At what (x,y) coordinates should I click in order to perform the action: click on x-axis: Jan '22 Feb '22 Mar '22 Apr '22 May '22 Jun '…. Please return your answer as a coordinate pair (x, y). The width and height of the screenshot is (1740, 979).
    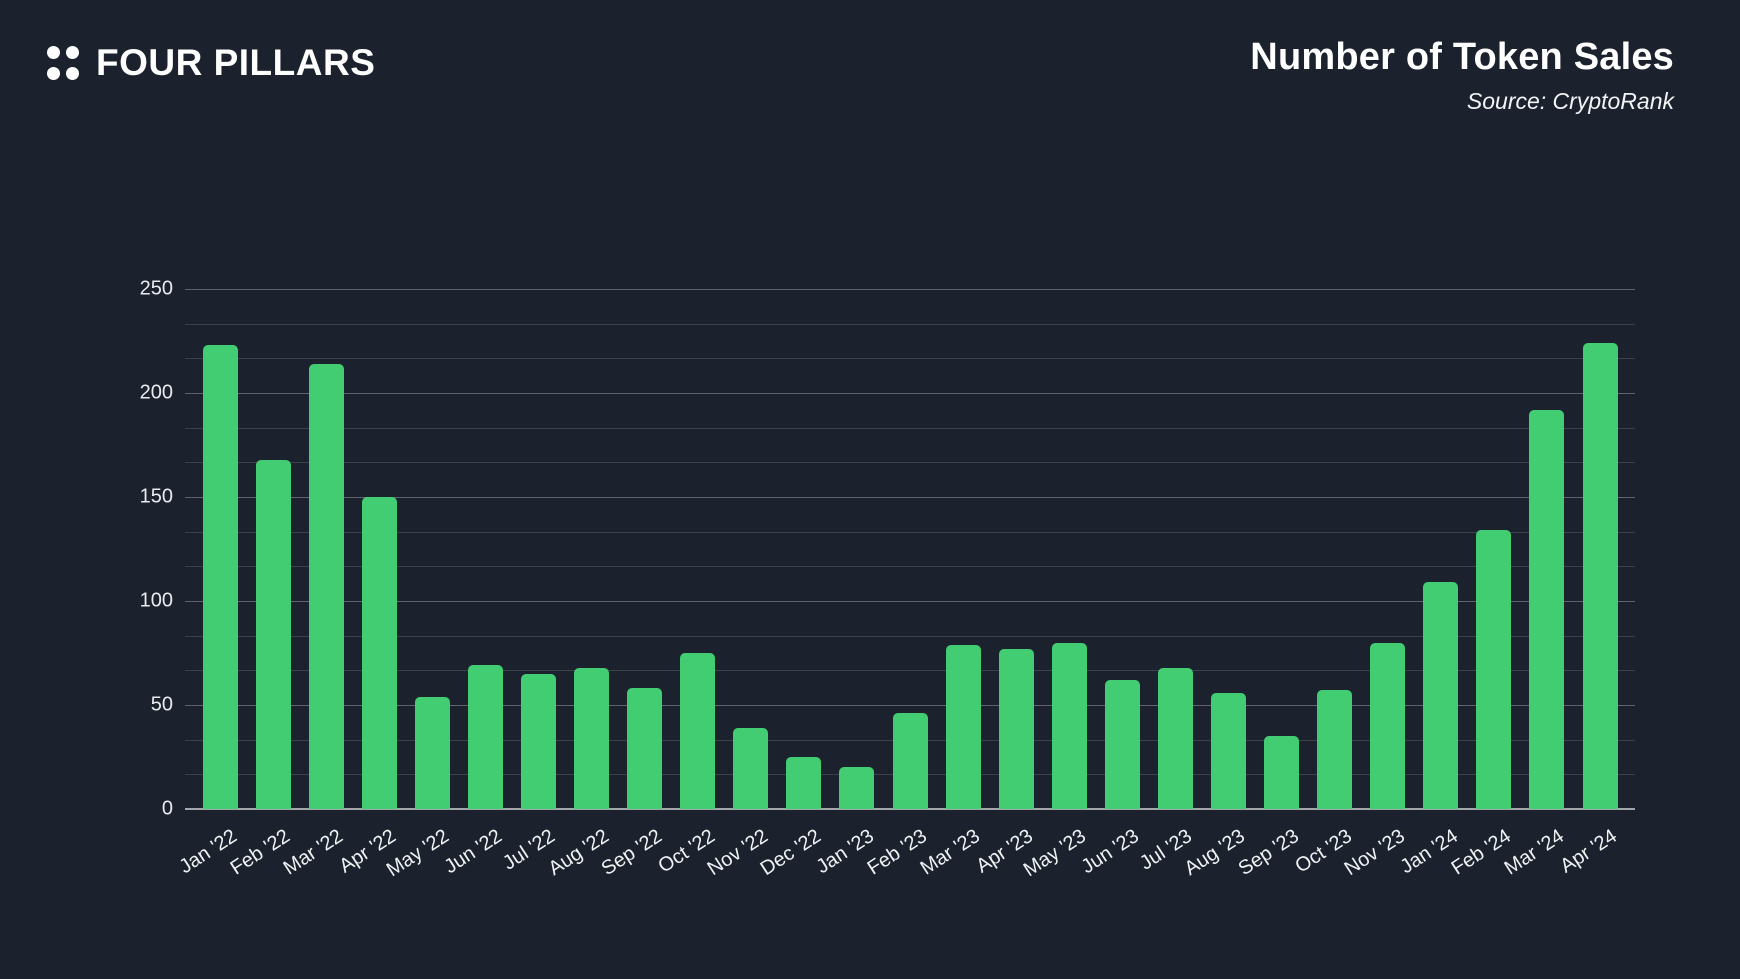
    Looking at the image, I should click on (905, 849).